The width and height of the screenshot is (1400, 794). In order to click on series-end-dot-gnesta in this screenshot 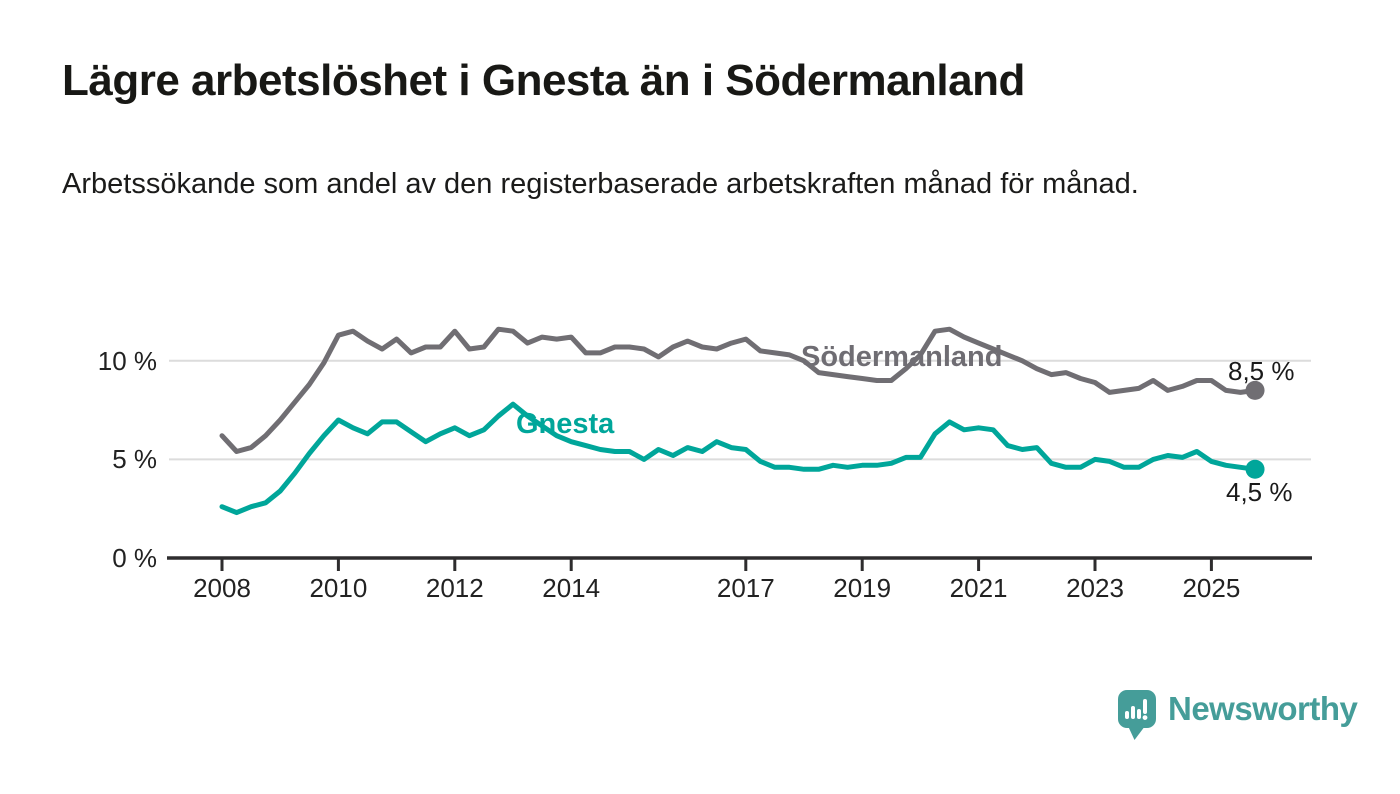, I will do `click(1255, 469)`.